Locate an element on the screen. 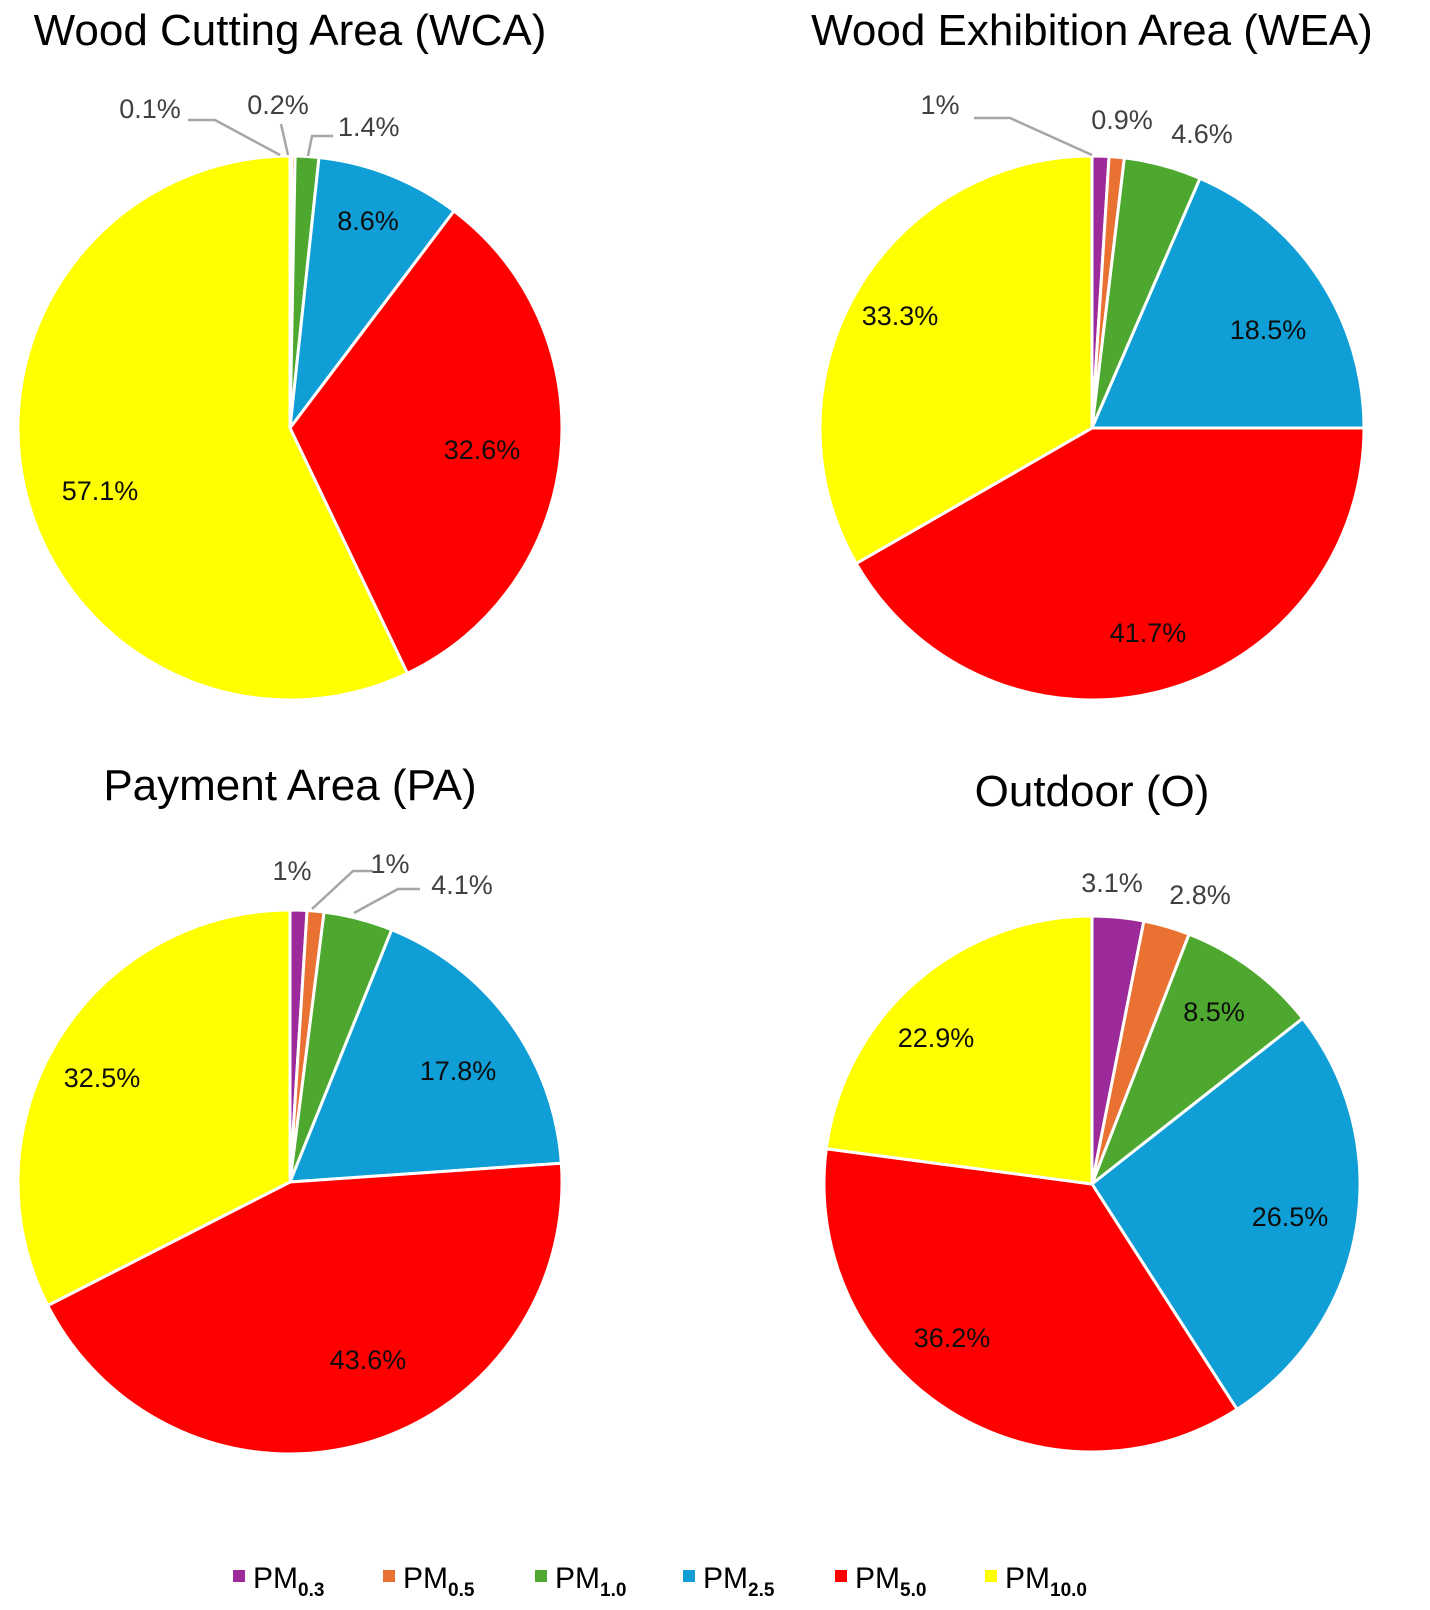 Image resolution: width=1430 pixels, height=1610 pixels. data-label: 1.4% is located at coordinates (369, 127).